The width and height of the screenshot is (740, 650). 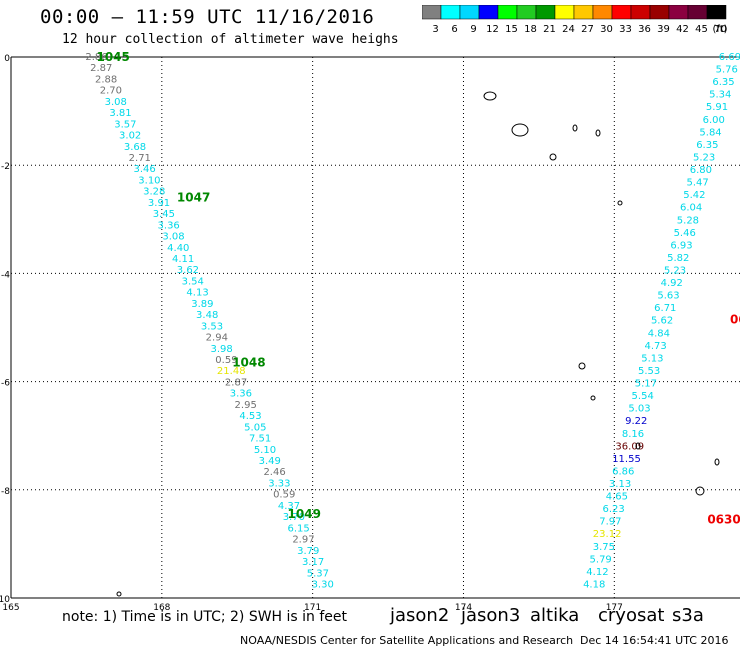 What do you see at coordinates (694, 195) in the screenshot?
I see `track2-value: 5.42` at bounding box center [694, 195].